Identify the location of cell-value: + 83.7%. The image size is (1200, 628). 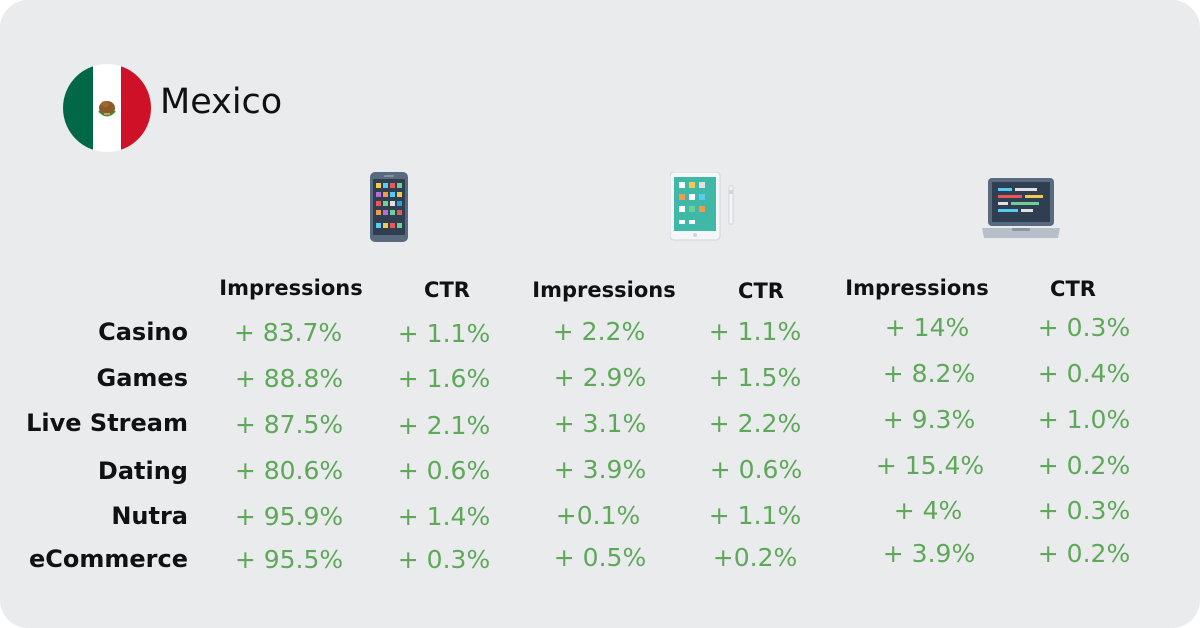
(288, 332).